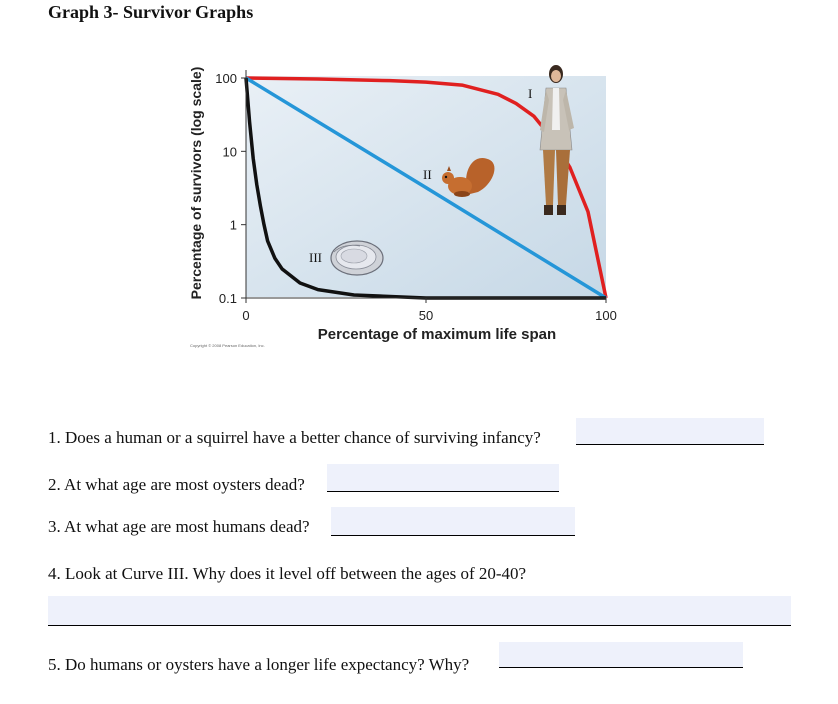 This screenshot has width=838, height=704. Describe the element at coordinates (176, 484) in the screenshot. I see `question-2: 2. At what age are most oysters dead?` at that location.